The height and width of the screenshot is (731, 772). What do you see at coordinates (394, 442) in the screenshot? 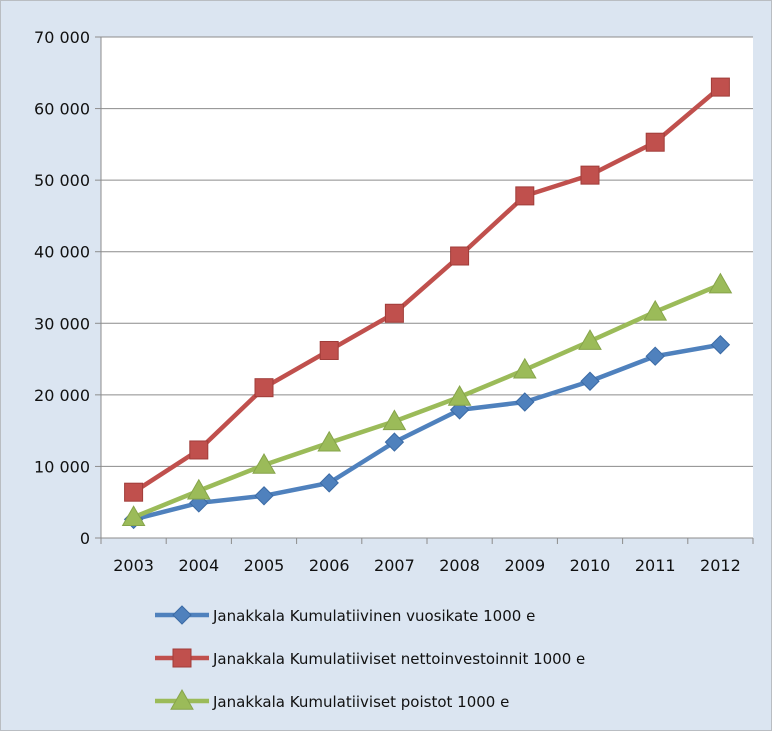
I see `data-point-0-2007` at bounding box center [394, 442].